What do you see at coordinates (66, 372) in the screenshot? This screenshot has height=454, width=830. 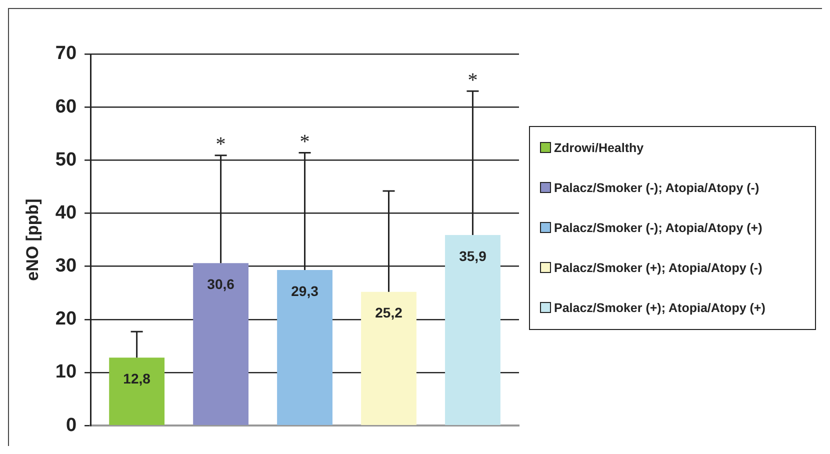 I see `y-tick-label: 10` at bounding box center [66, 372].